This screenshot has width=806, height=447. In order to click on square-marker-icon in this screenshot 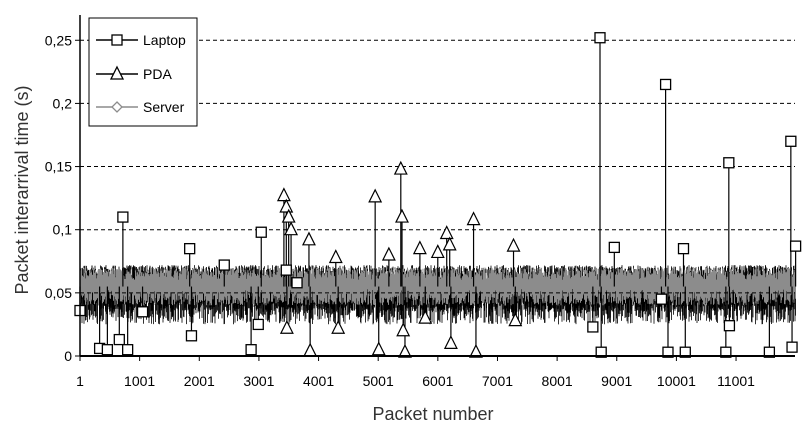, I will do `click(117, 40)`.